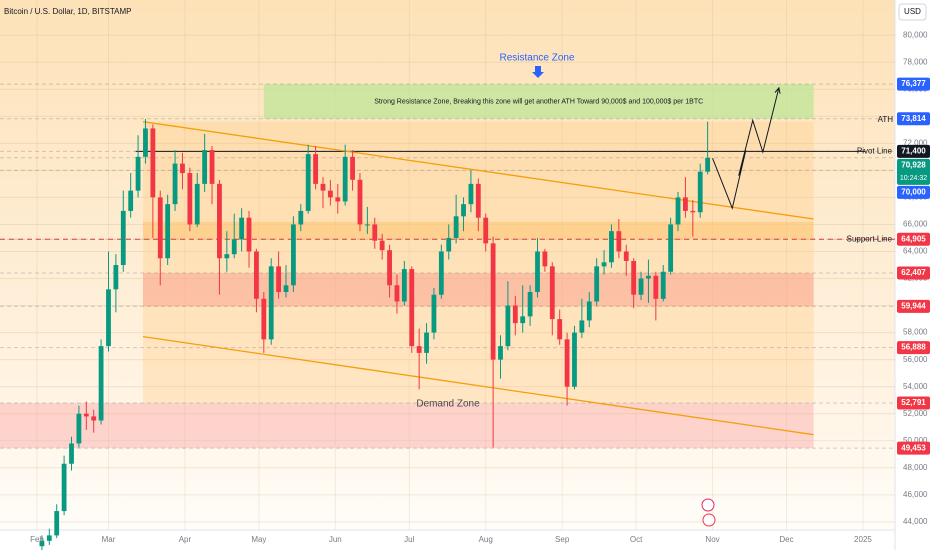 Image resolution: width=932 pixels, height=550 pixels. Describe the element at coordinates (915, 332) in the screenshot. I see `y-tick-label: 58,000` at that location.